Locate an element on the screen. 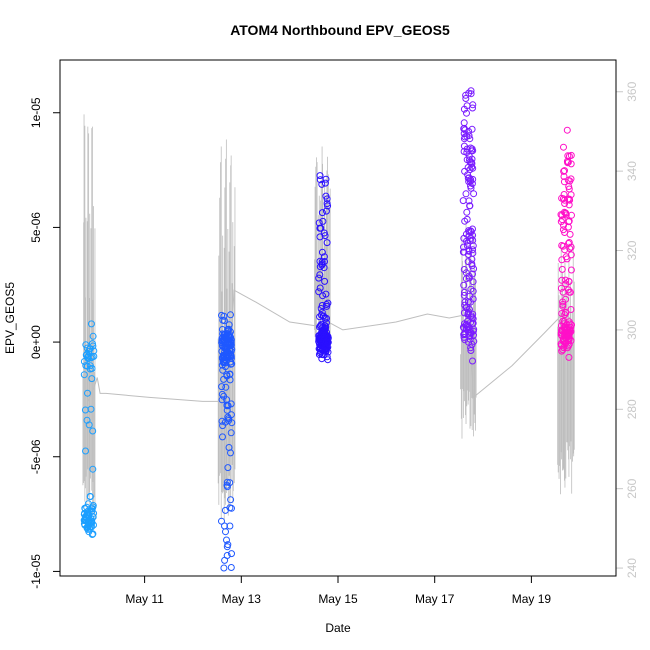 This screenshot has height=650, width=650. line-layer is located at coordinates (329, 345).